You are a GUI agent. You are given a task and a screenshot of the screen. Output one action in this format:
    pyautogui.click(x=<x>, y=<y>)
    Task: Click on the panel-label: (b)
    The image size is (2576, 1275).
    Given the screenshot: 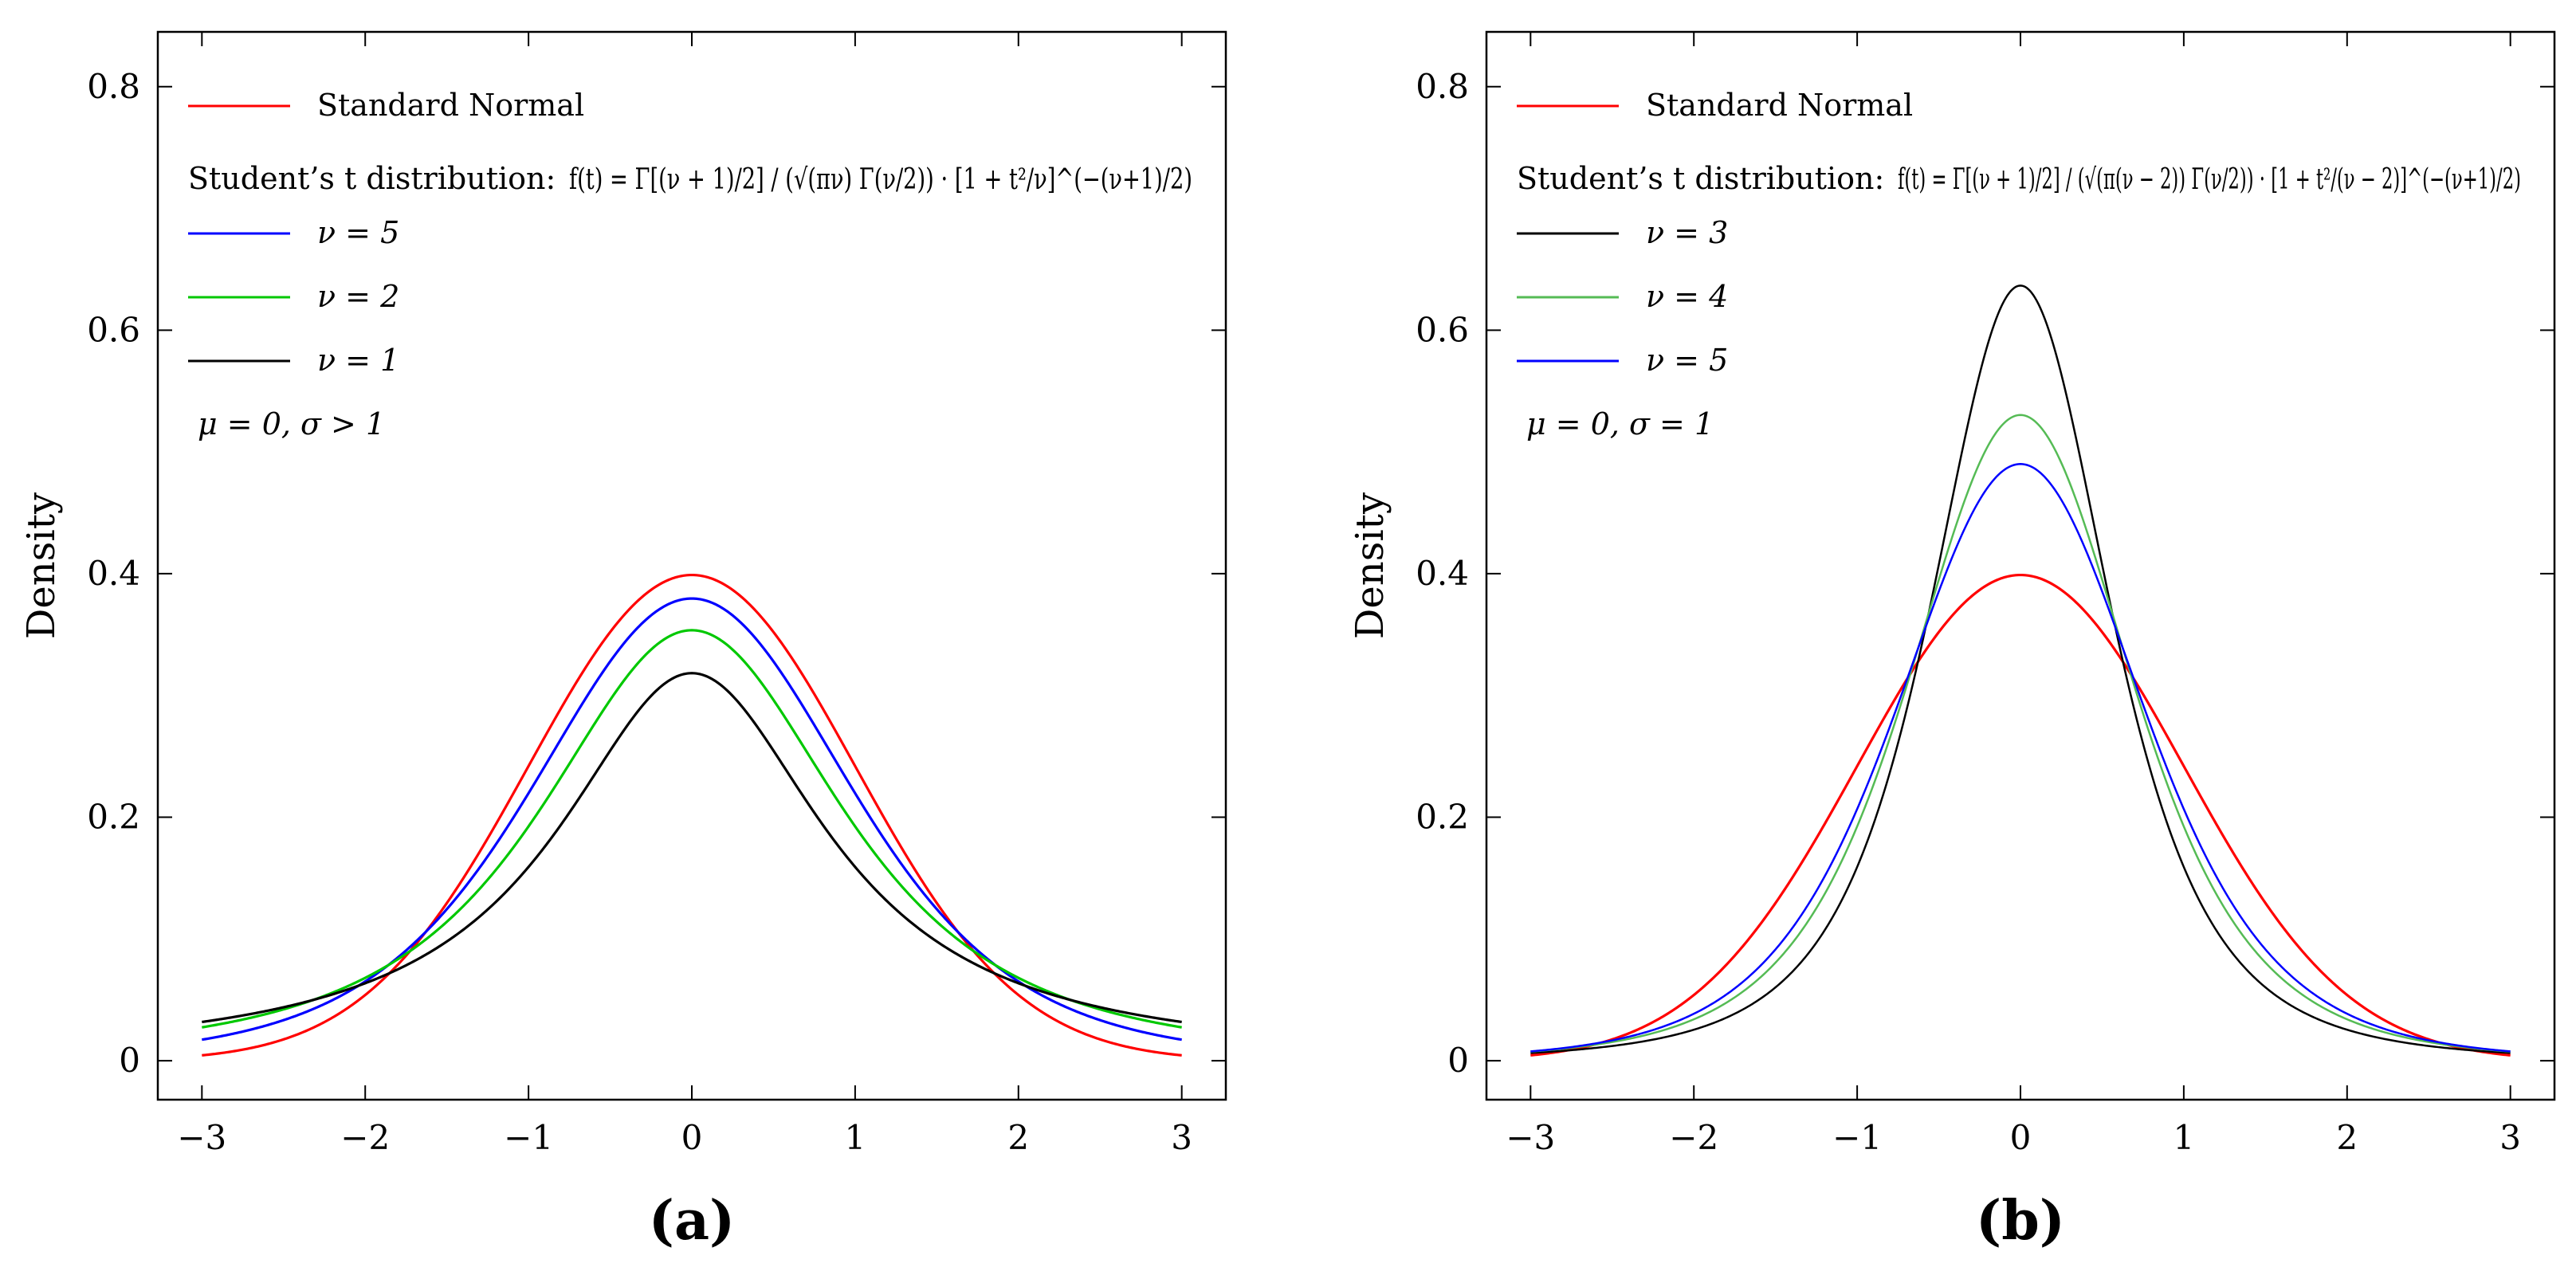 What is the action you would take?
    pyautogui.click(x=2020, y=1221)
    